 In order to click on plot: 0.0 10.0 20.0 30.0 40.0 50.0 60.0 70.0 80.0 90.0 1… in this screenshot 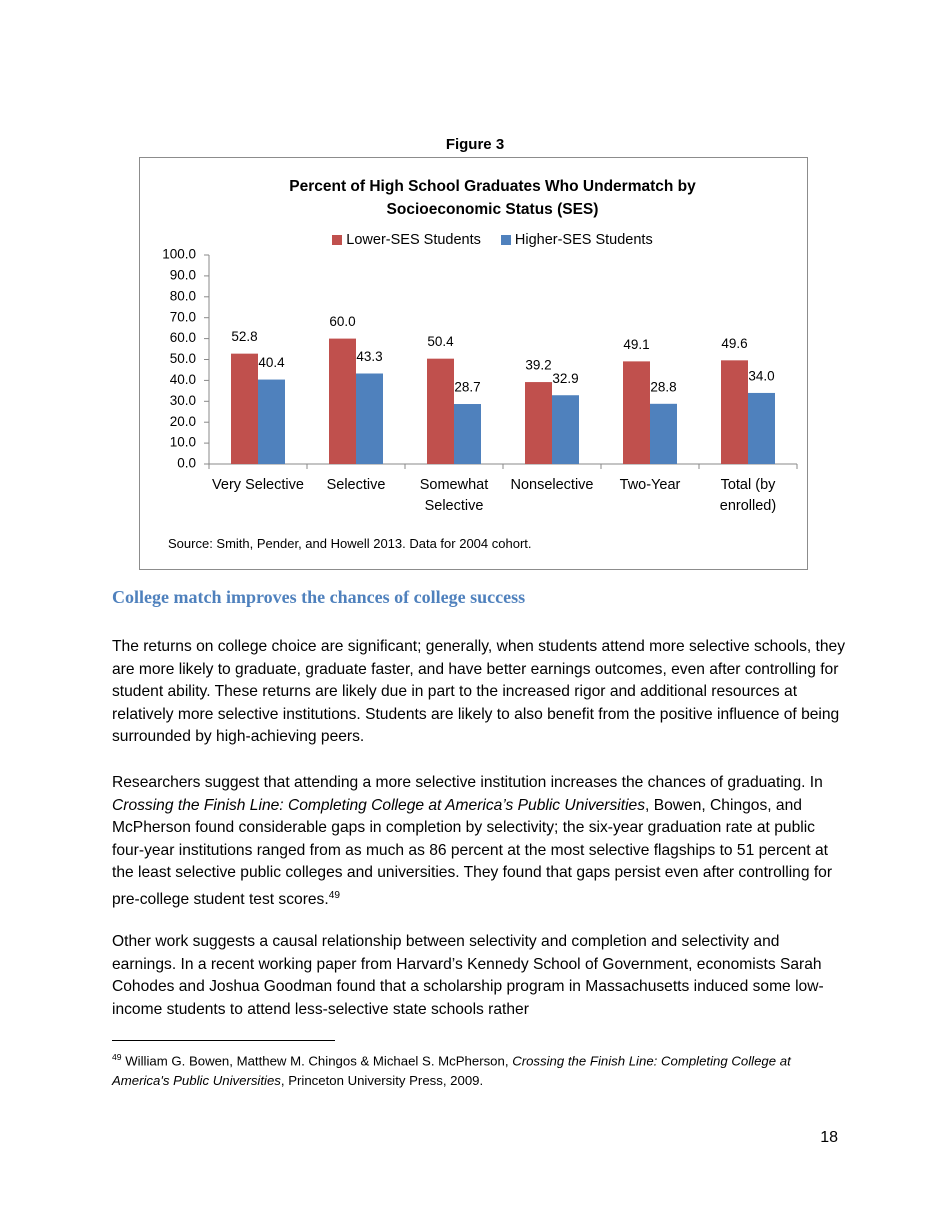, I will do `click(480, 359)`.